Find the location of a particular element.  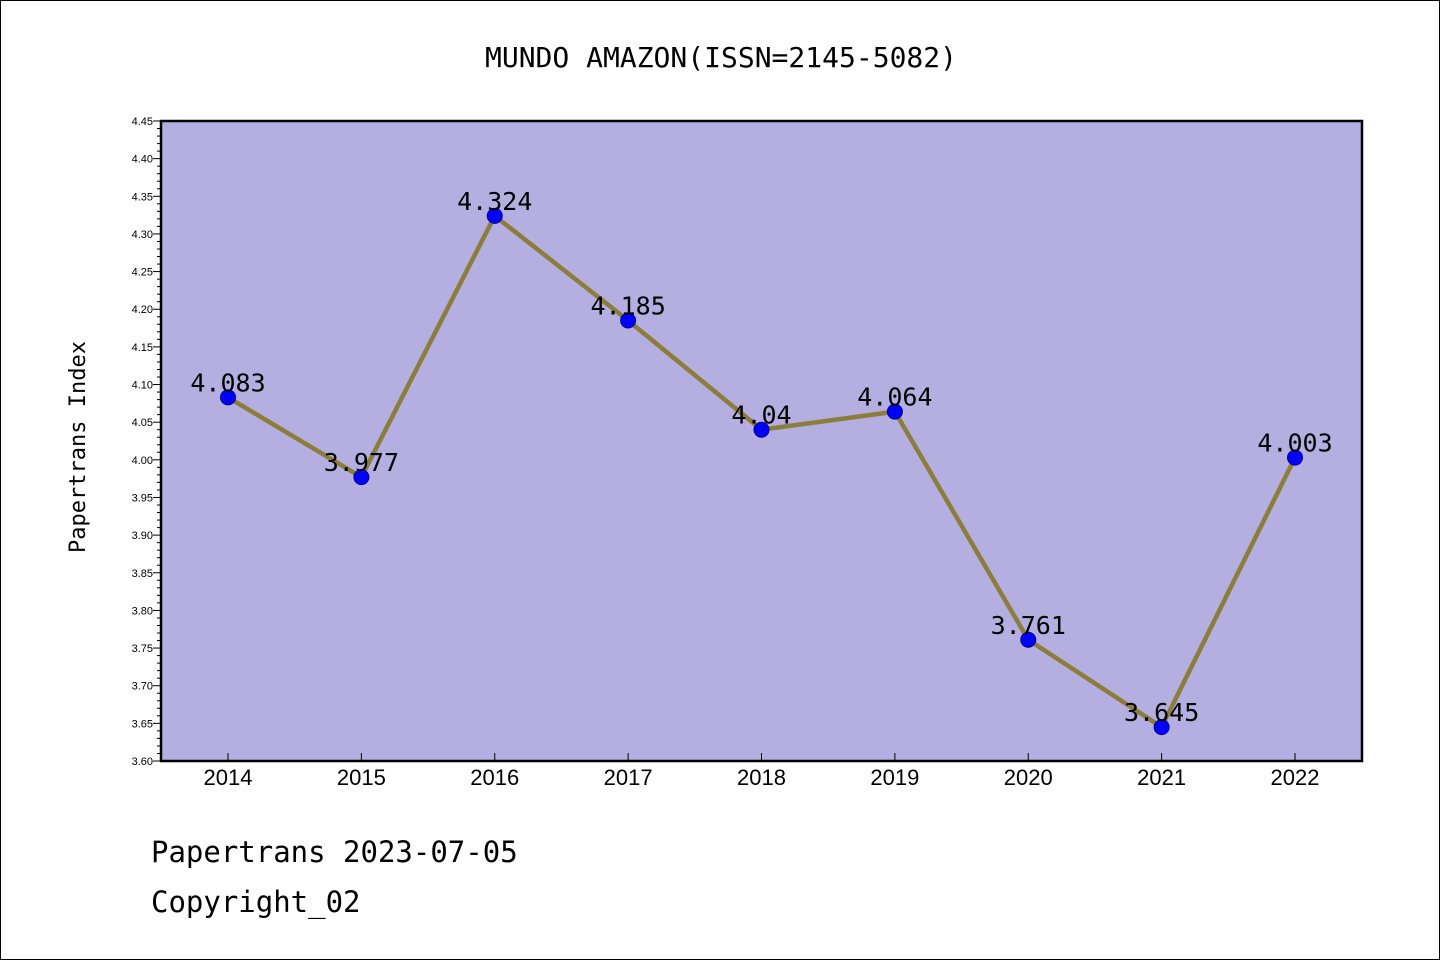

x-tick-label: 2018 is located at coordinates (761, 777).